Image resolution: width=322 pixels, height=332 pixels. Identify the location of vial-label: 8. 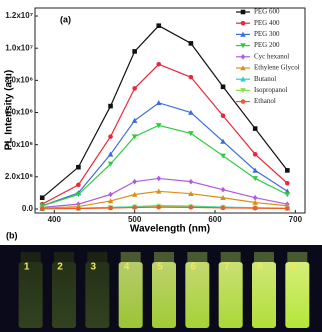
(260, 267).